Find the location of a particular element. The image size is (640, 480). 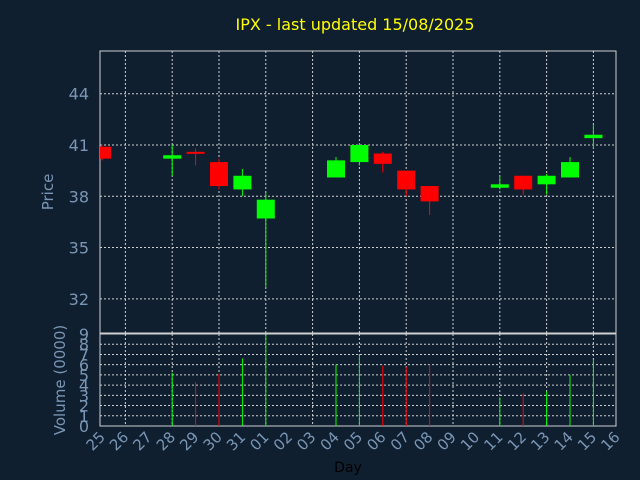

volume-tick-label: 9 is located at coordinates (84, 334).